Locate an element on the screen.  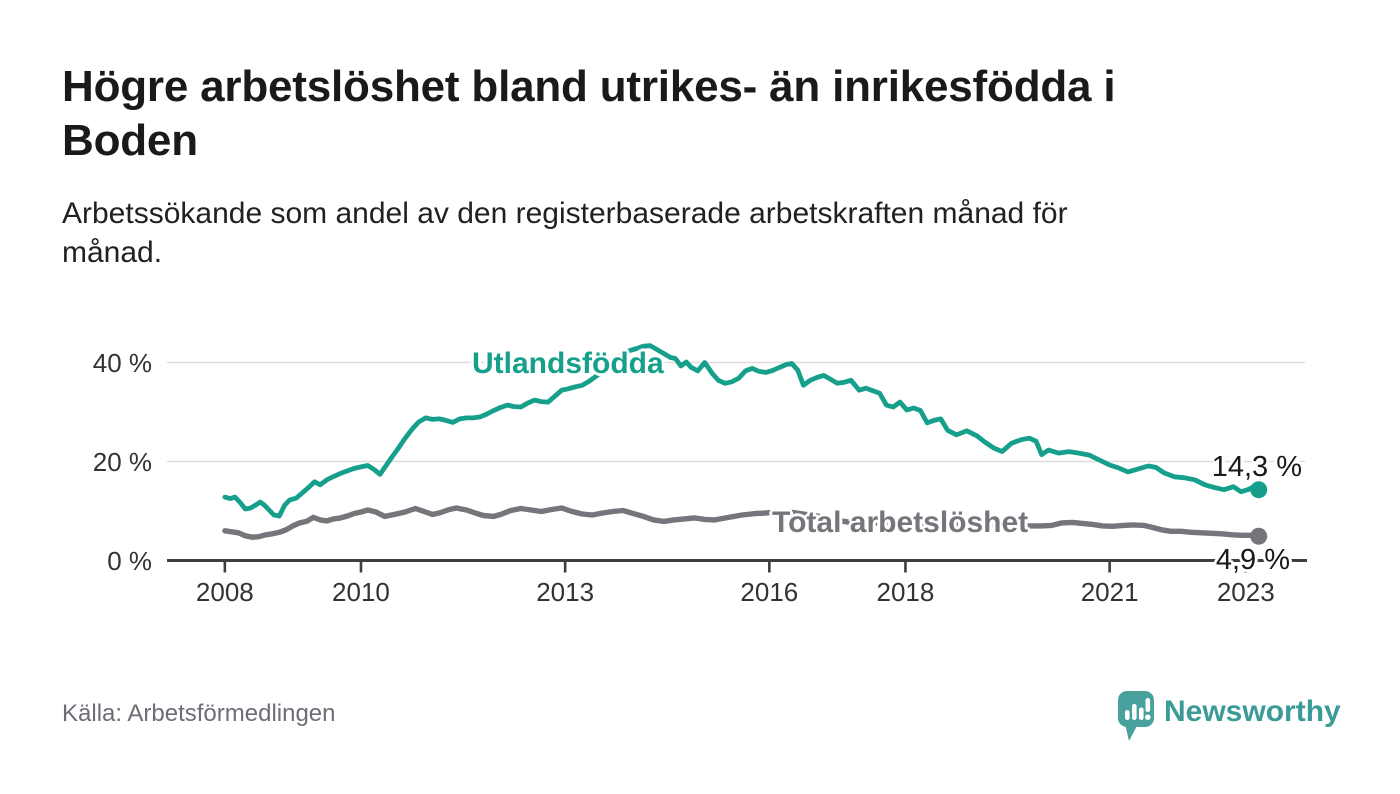
end-value-label-utlandsfodda: 14,3 % is located at coordinates (1256, 467).